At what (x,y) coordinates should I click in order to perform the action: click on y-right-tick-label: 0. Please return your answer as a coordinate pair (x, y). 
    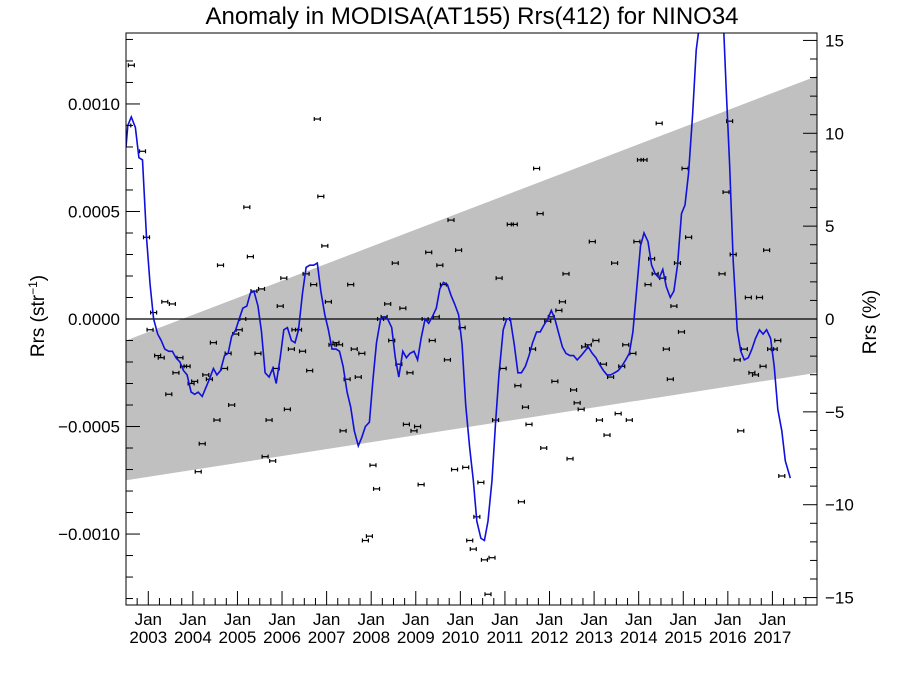
    Looking at the image, I should click on (829, 319).